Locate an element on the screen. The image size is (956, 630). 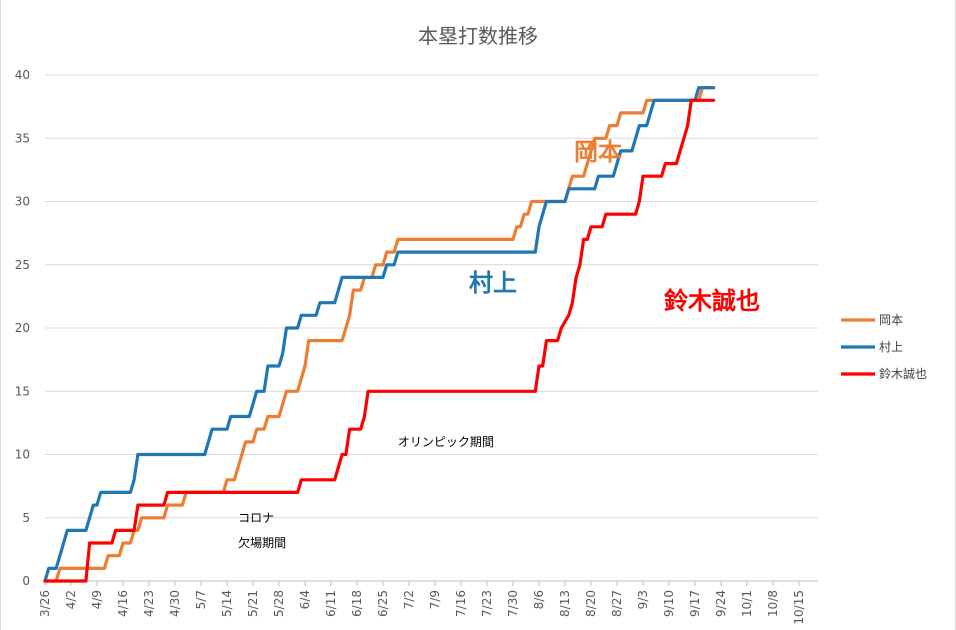
y-tick-label: 0 is located at coordinates (26, 581).